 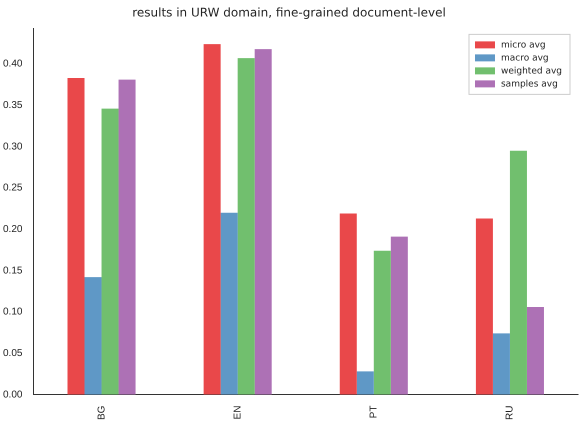 What do you see at coordinates (12, 146) in the screenshot?
I see `y-tick-label: 0.30` at bounding box center [12, 146].